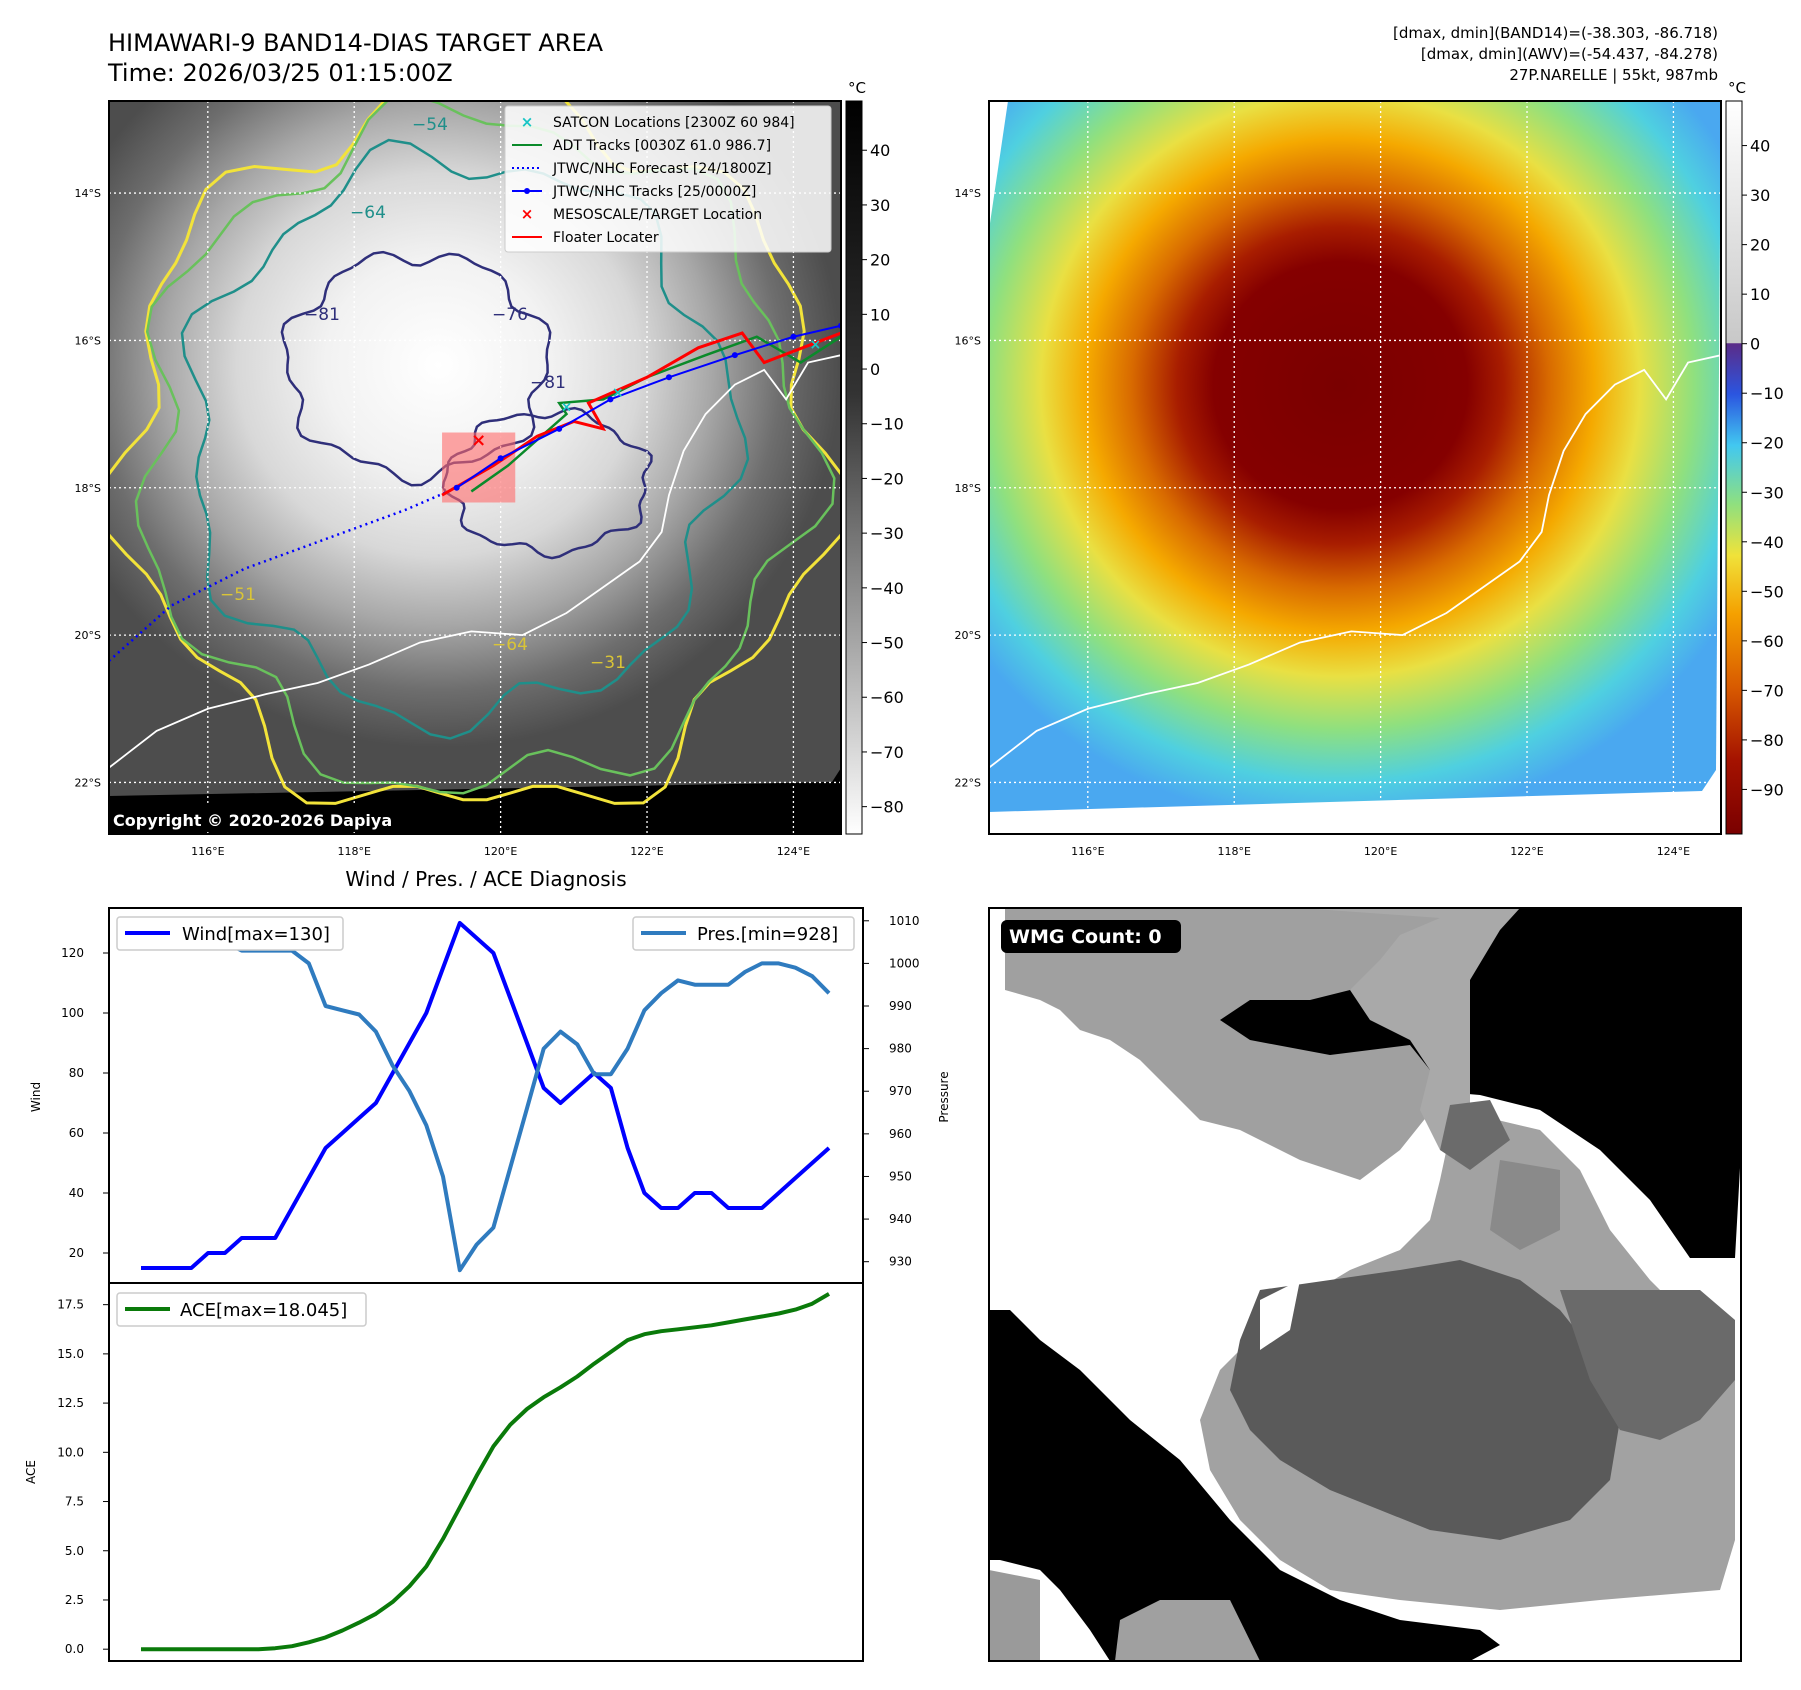 The height and width of the screenshot is (1690, 1801). What do you see at coordinates (76, 1253) in the screenshot?
I see `wind-tick-label: 20` at bounding box center [76, 1253].